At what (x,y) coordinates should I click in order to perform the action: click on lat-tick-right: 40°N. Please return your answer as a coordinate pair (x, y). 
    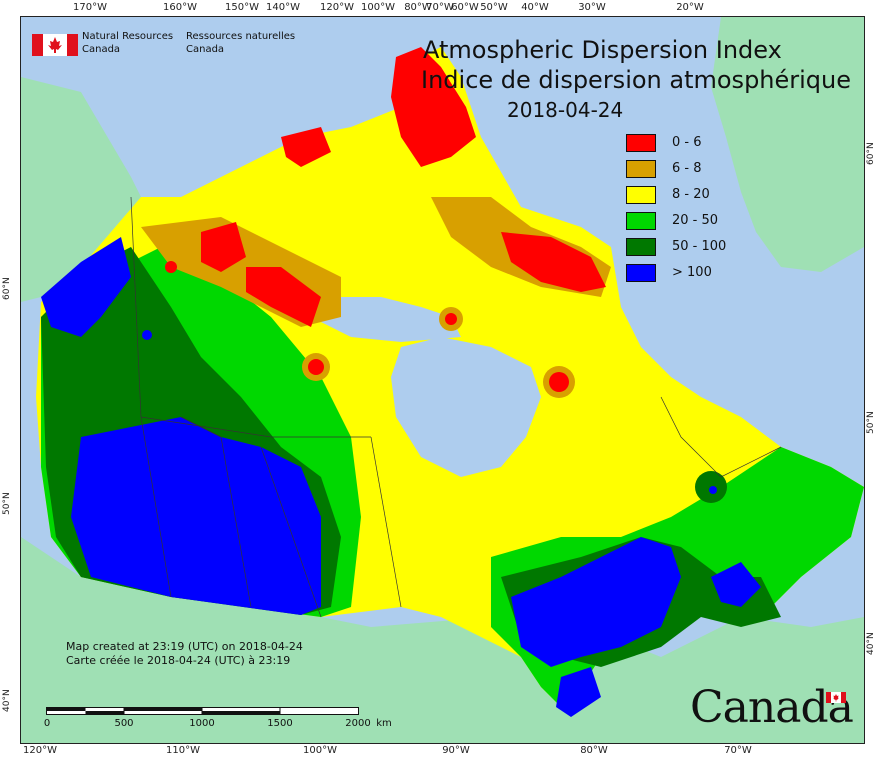
    Looking at the image, I should click on (871, 643).